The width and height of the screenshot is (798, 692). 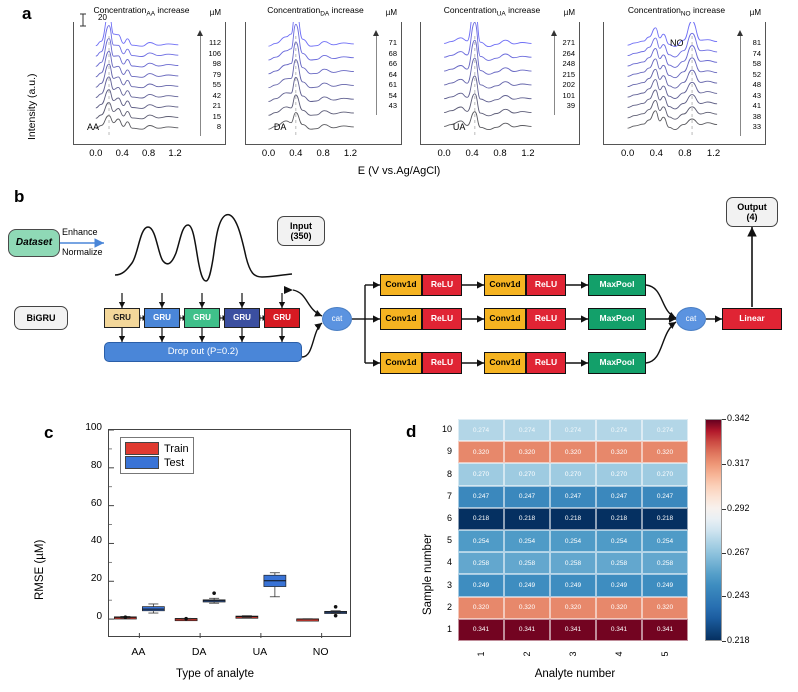 What do you see at coordinates (399, 171) in the screenshot?
I see `panel-a-xlabel: E (V vs.Ag/AgCl)` at bounding box center [399, 171].